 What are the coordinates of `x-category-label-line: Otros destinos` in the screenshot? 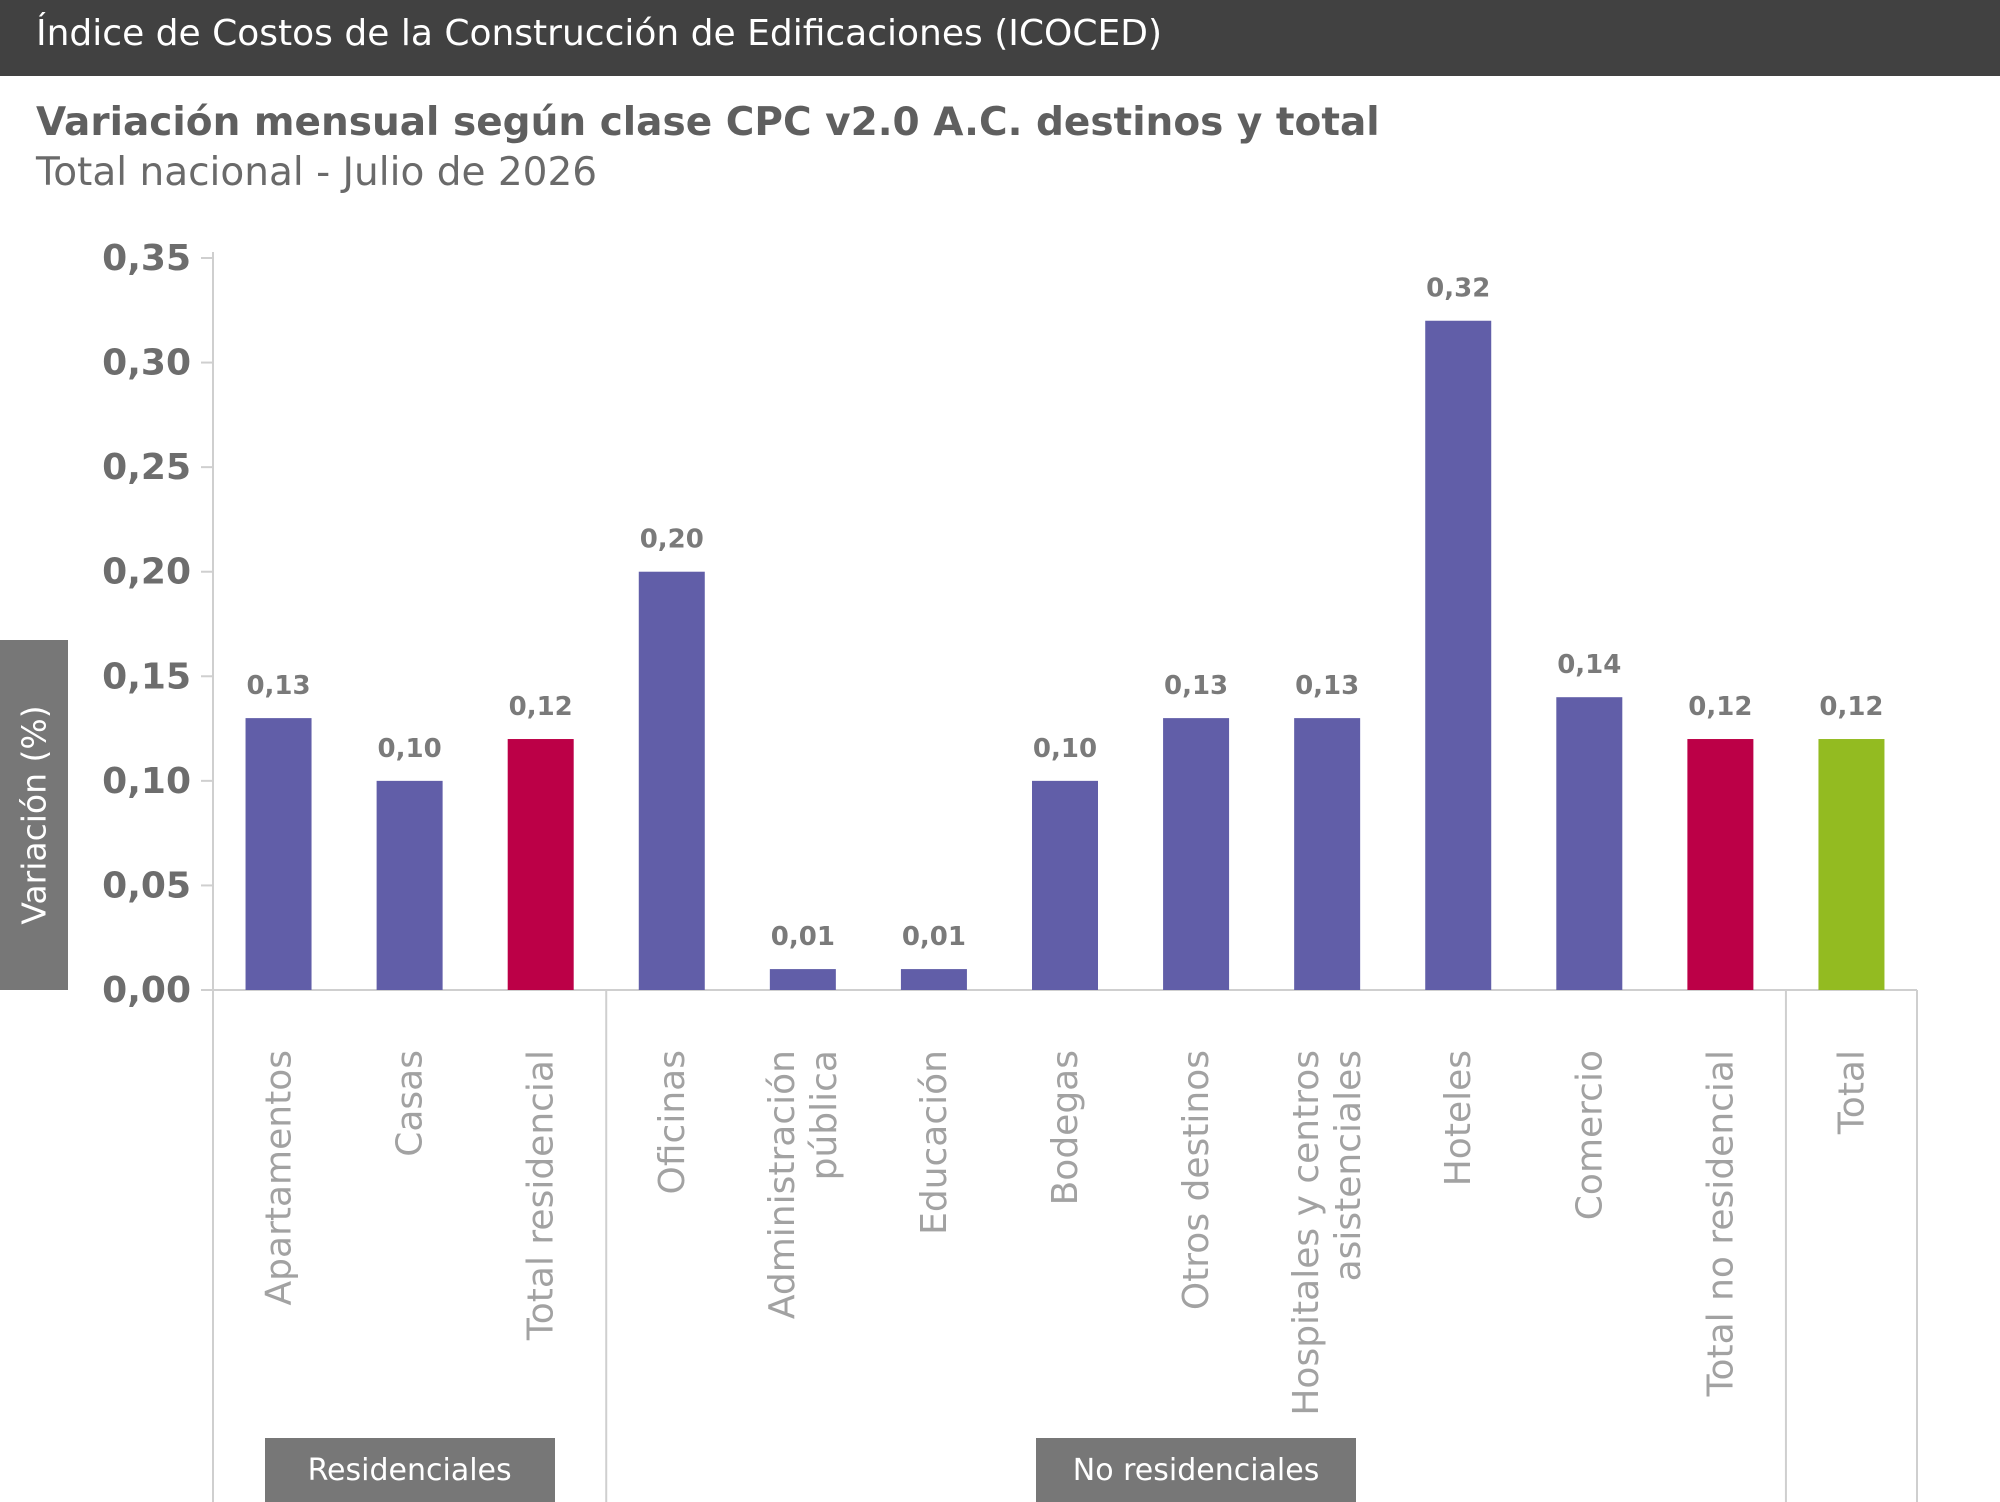 It's located at (1196, 1180).